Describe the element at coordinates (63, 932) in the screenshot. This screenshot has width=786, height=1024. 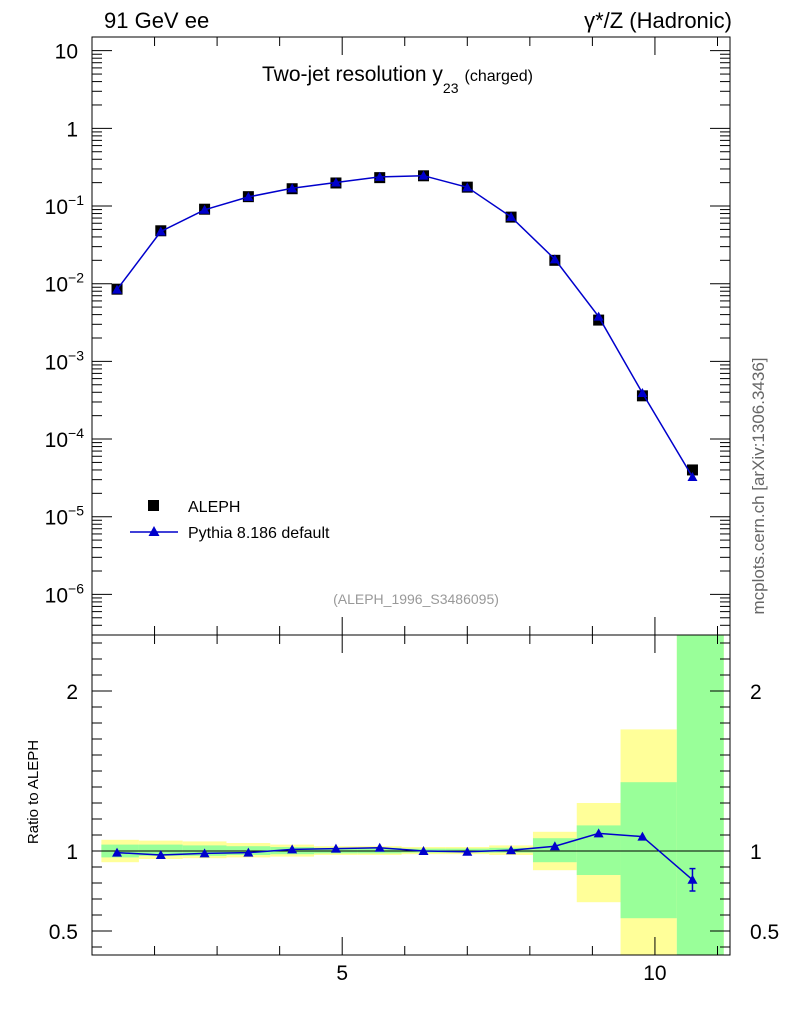
I see `ratio-y-tick-label-left: 0.5` at that location.